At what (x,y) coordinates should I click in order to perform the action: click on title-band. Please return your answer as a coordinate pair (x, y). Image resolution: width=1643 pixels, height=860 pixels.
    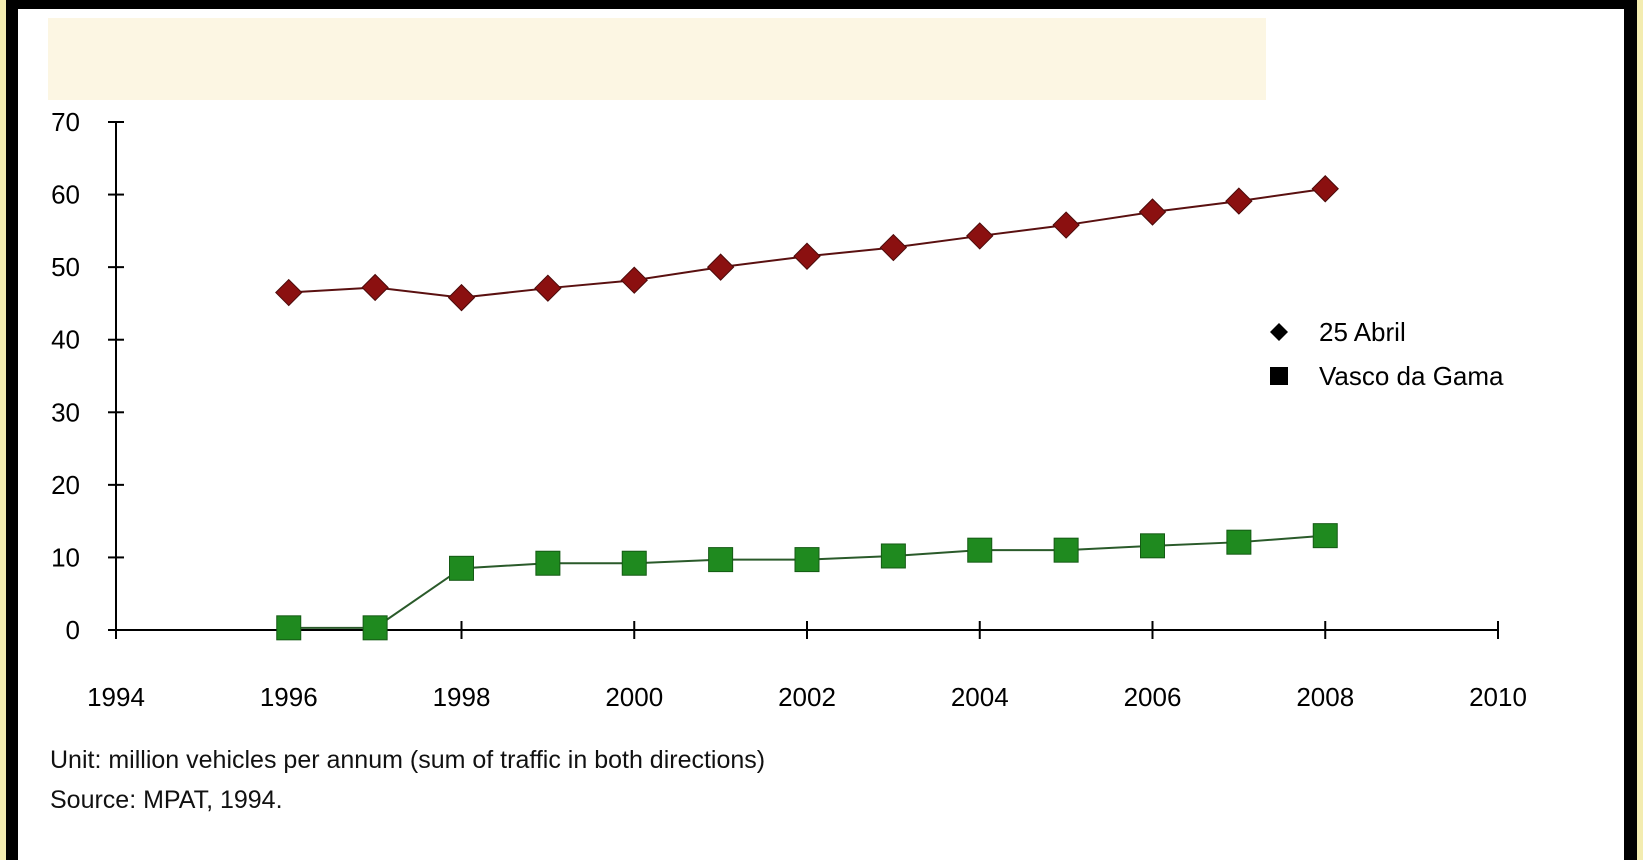
    Looking at the image, I should click on (657, 59).